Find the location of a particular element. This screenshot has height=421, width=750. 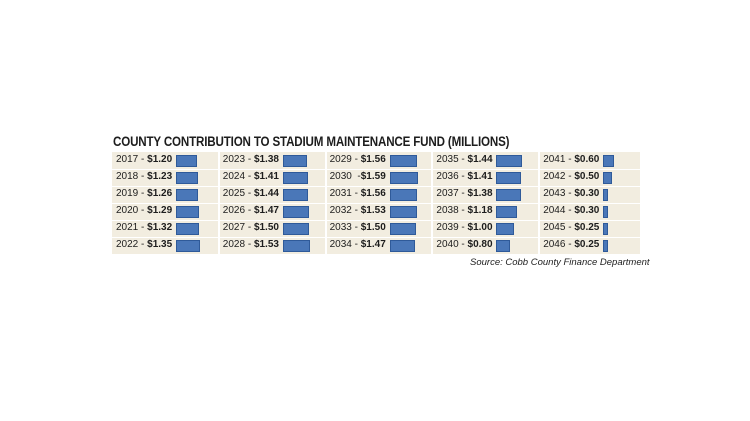

table-cell: 2044 - $0.30 is located at coordinates (592, 211).